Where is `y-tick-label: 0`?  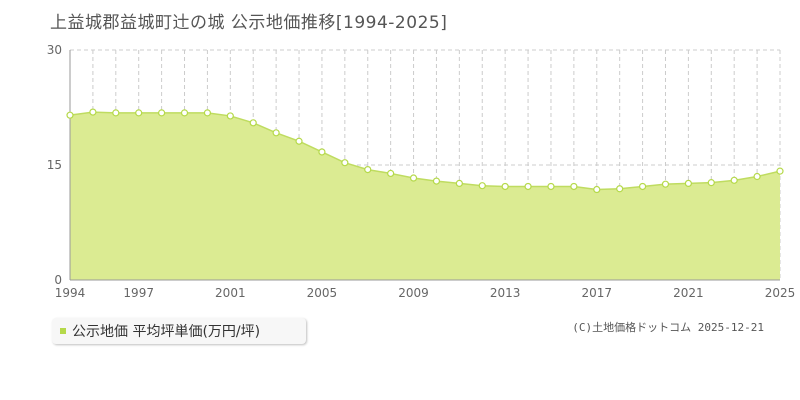 y-tick-label: 0 is located at coordinates (58, 280).